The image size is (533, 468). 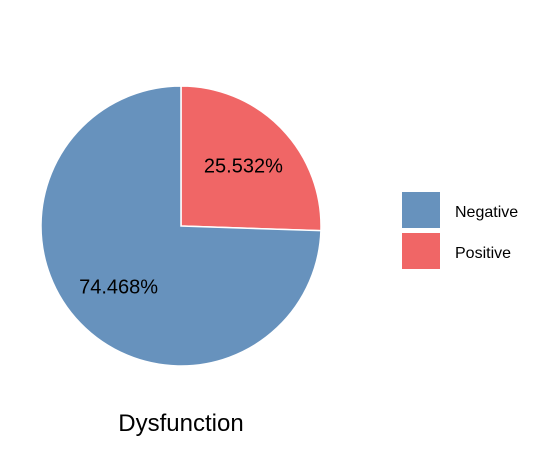 What do you see at coordinates (180, 423) in the screenshot?
I see `x-axis-label: Dysfunction` at bounding box center [180, 423].